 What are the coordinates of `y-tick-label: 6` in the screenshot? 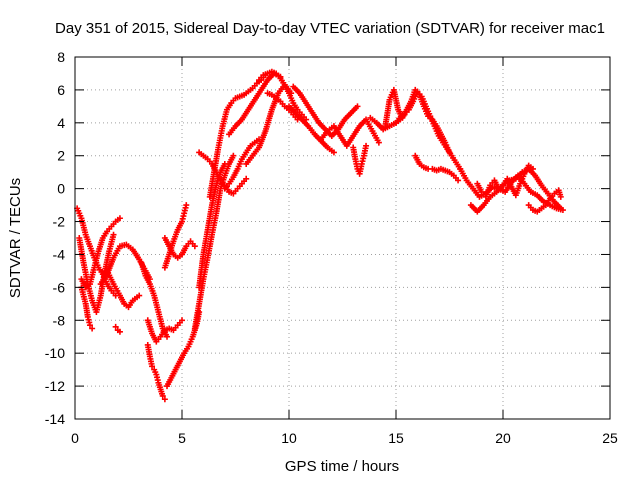 It's located at (61, 90).